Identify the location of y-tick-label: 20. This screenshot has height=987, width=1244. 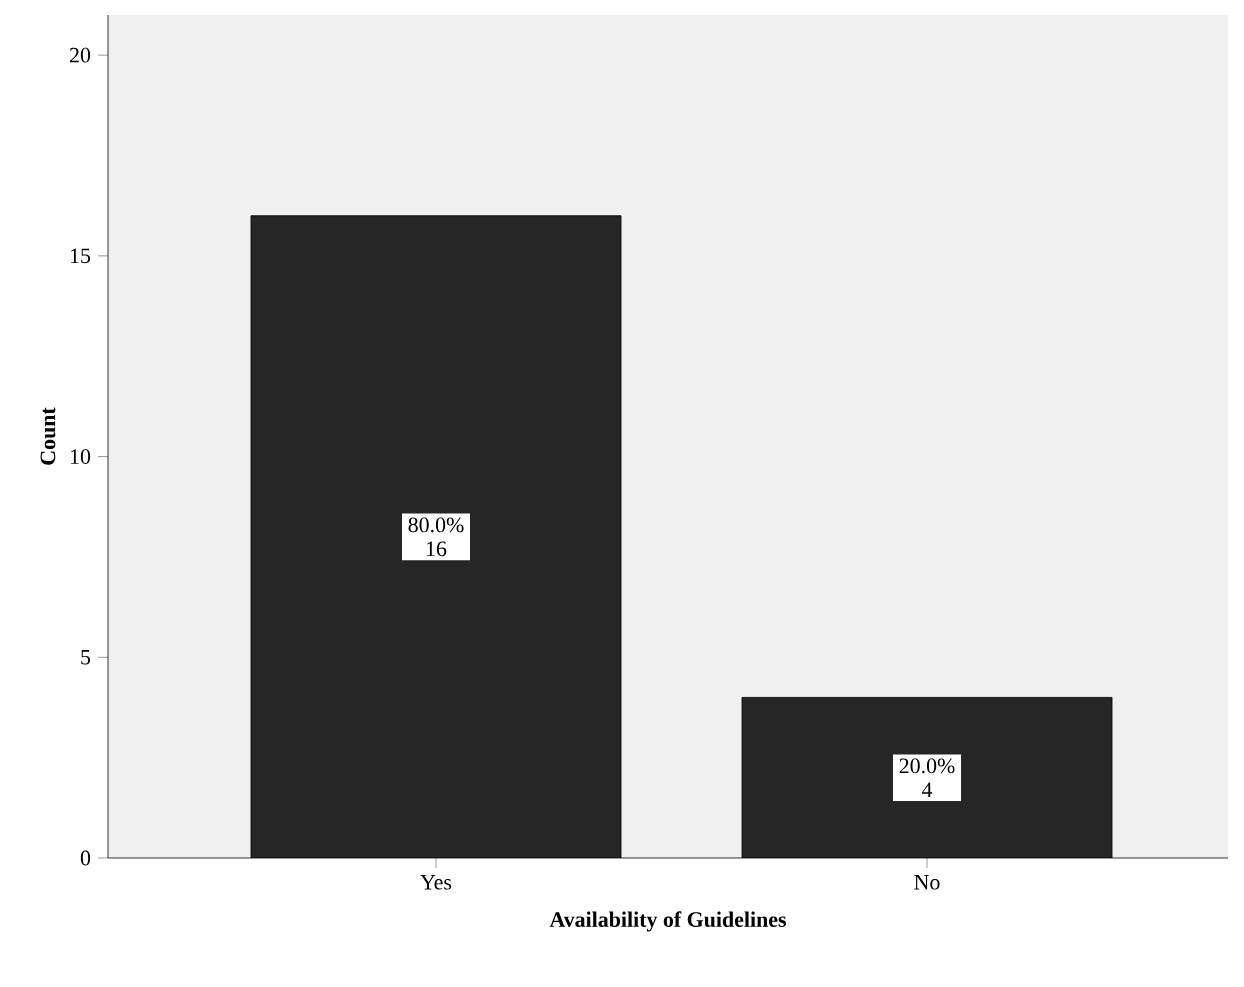
(80, 55).